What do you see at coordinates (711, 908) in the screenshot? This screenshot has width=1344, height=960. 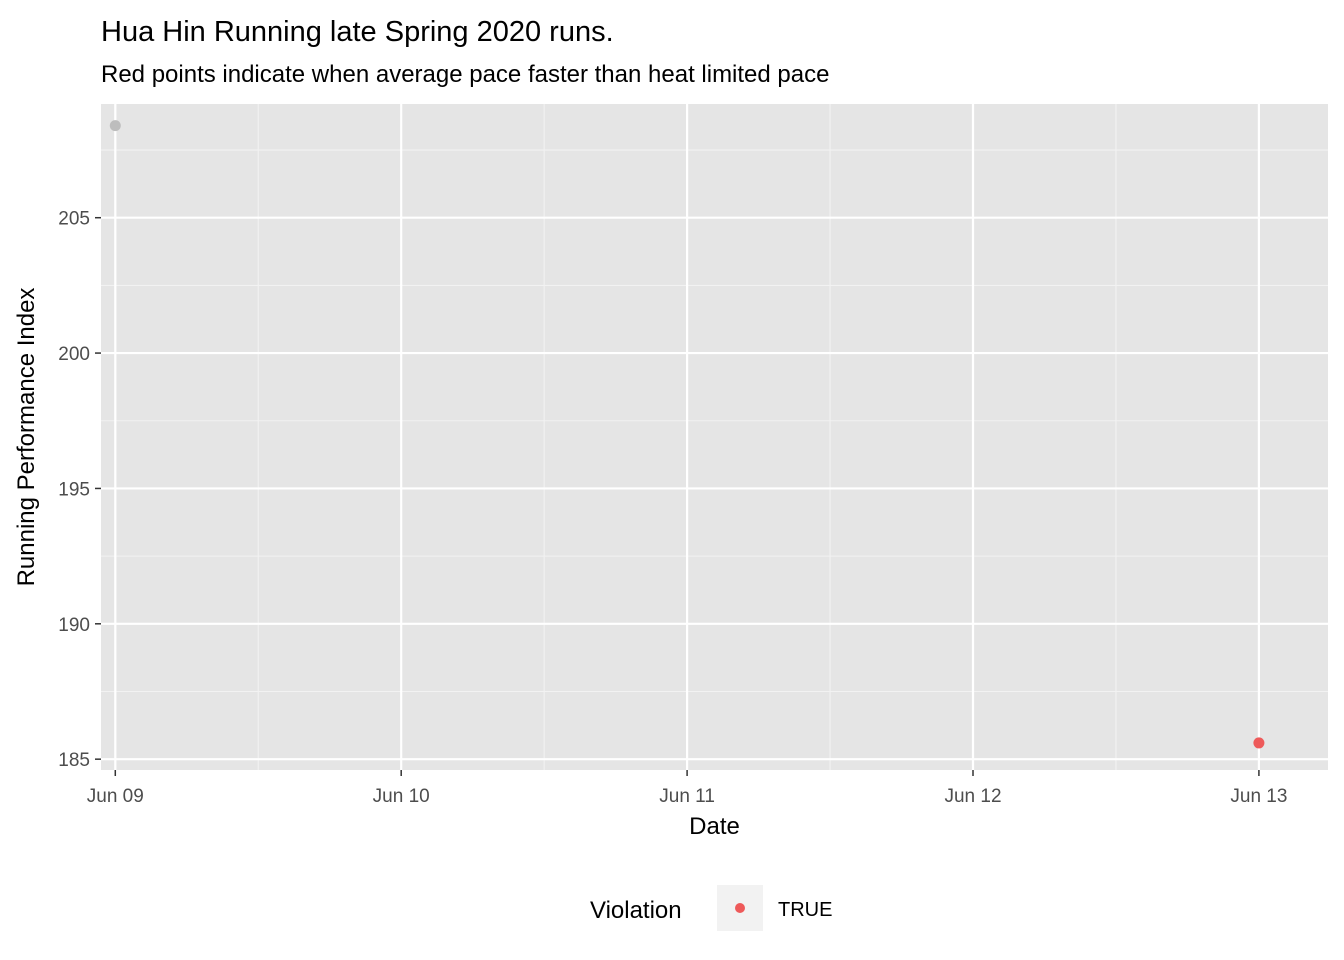 I see `legend: Violation TRUE` at bounding box center [711, 908].